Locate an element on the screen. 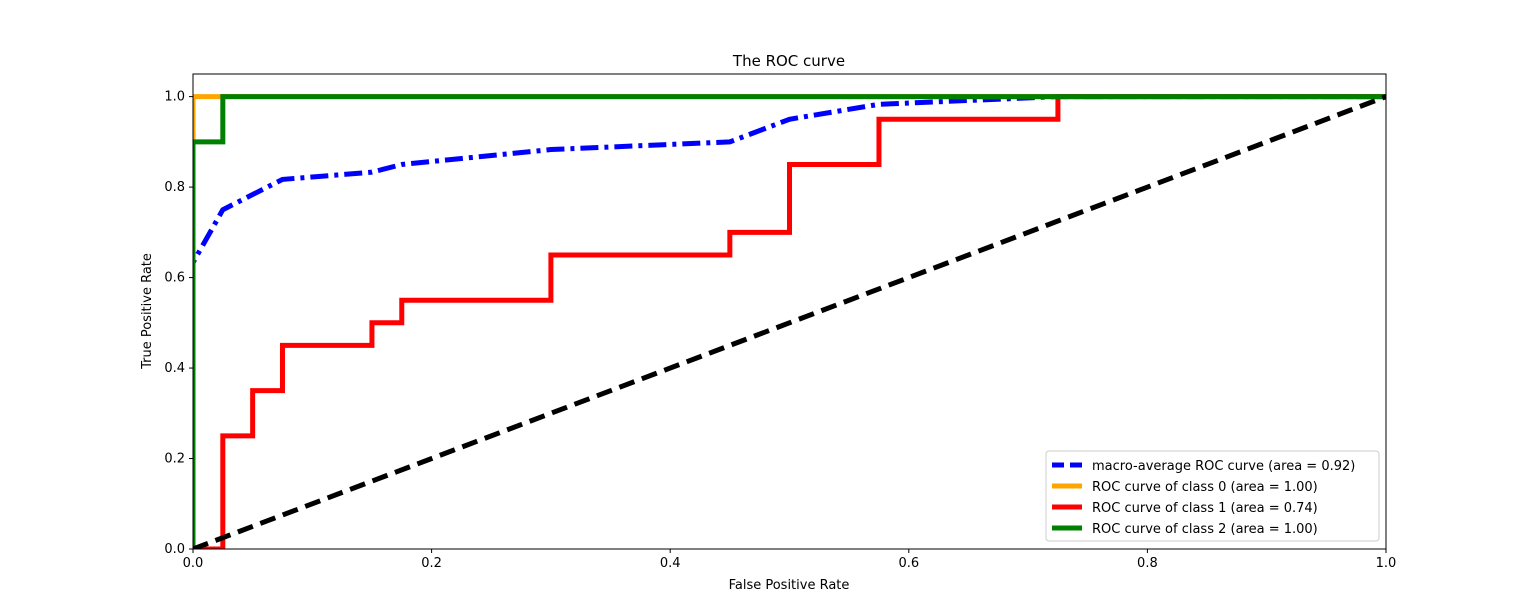 The image size is (1540, 616). legend-entry-label: ROC curve of class 2 (area = 1.00) is located at coordinates (1205, 529).